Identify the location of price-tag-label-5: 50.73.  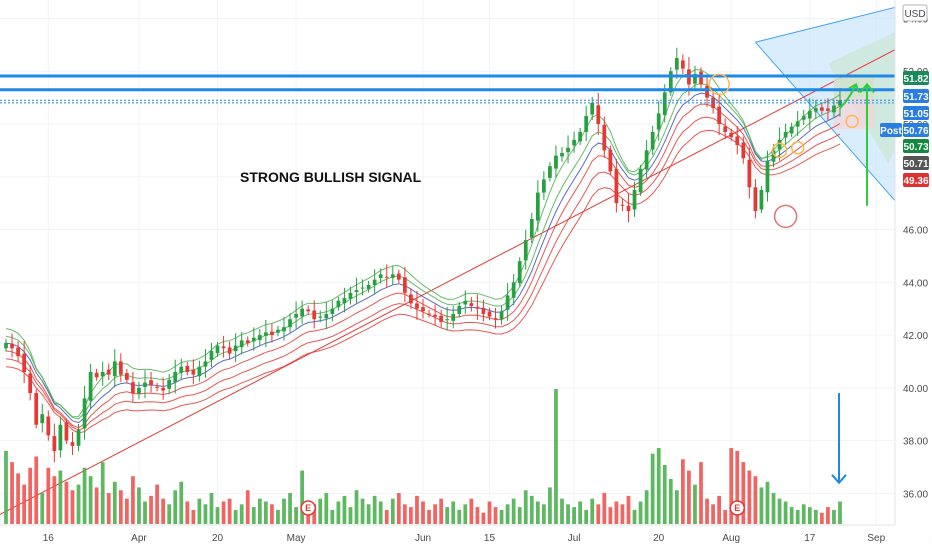
(915, 147).